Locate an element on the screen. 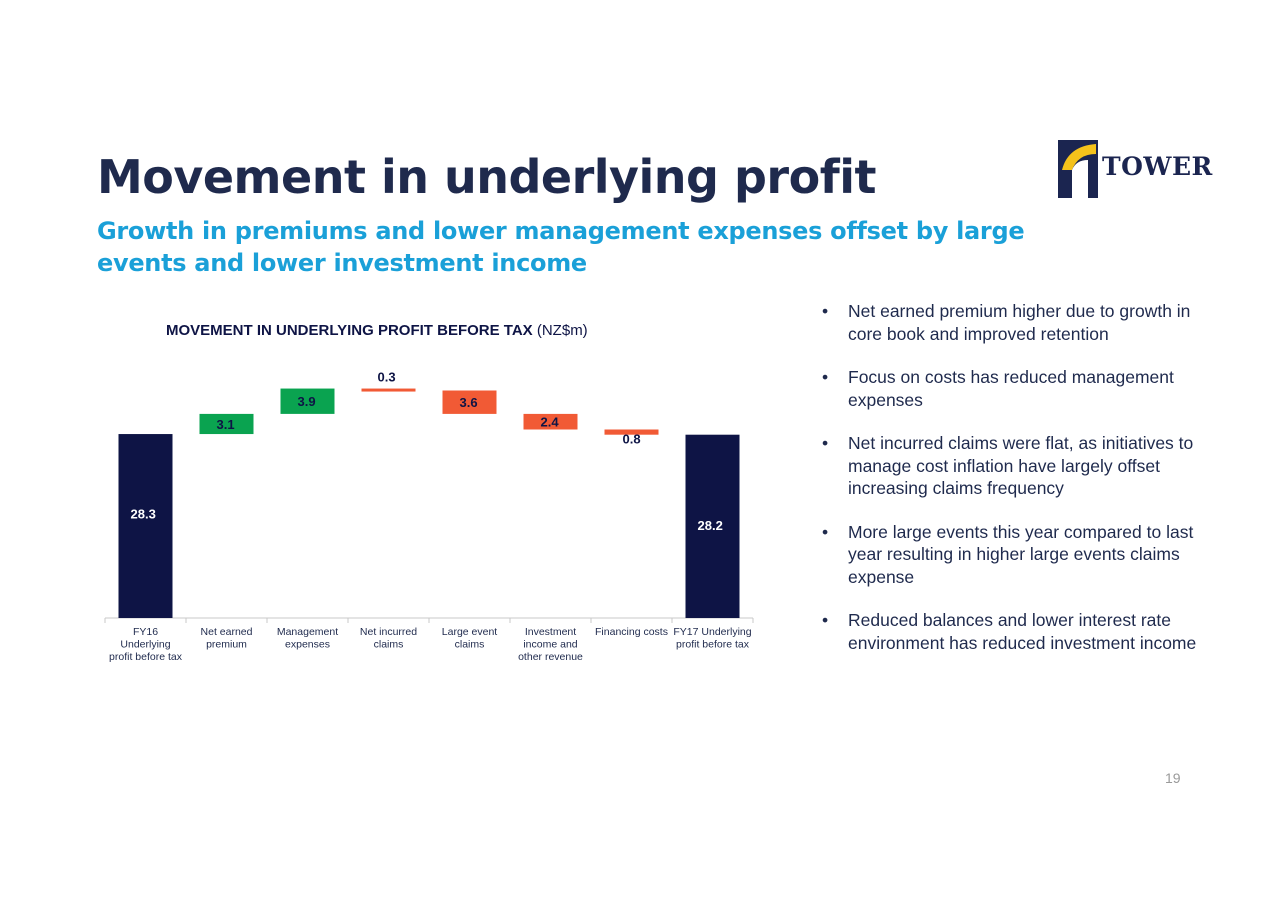 Image resolution: width=1280 pixels, height=905 pixels. category-label: premium is located at coordinates (226, 645).